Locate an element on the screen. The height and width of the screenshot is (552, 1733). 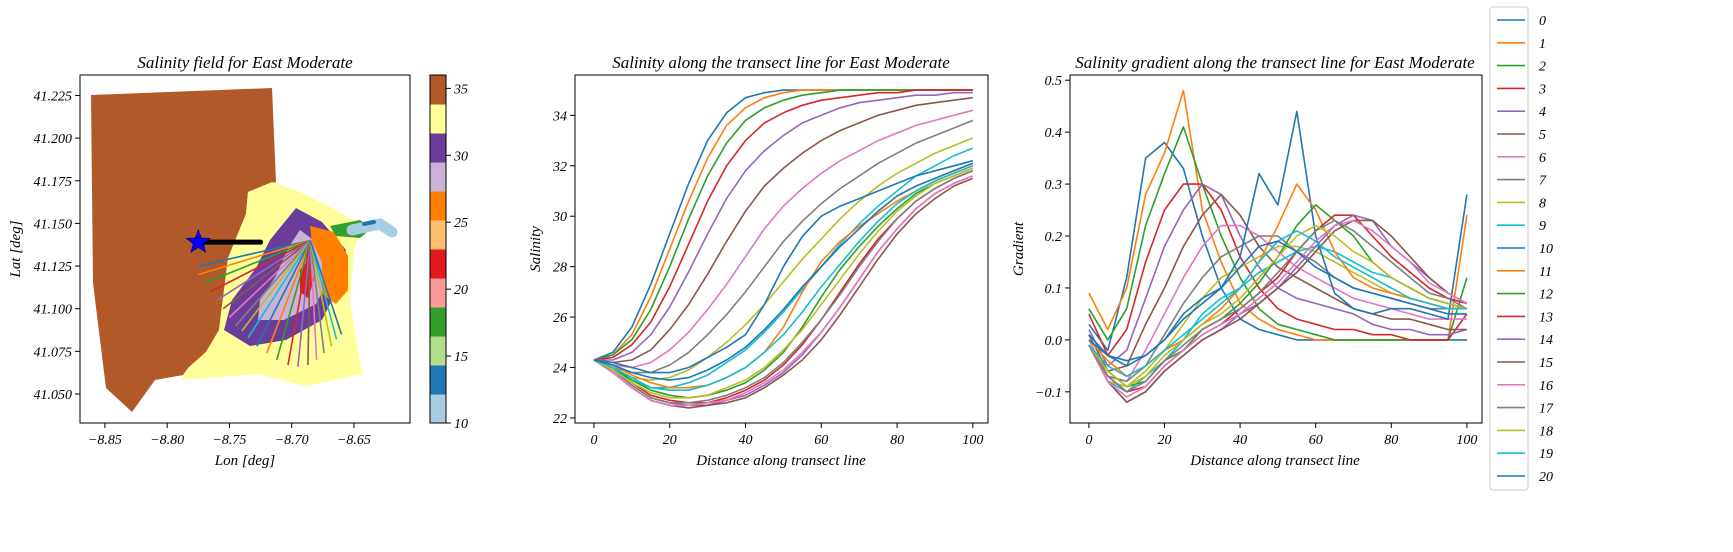
legend-label-17: 17 is located at coordinates (1546, 409).